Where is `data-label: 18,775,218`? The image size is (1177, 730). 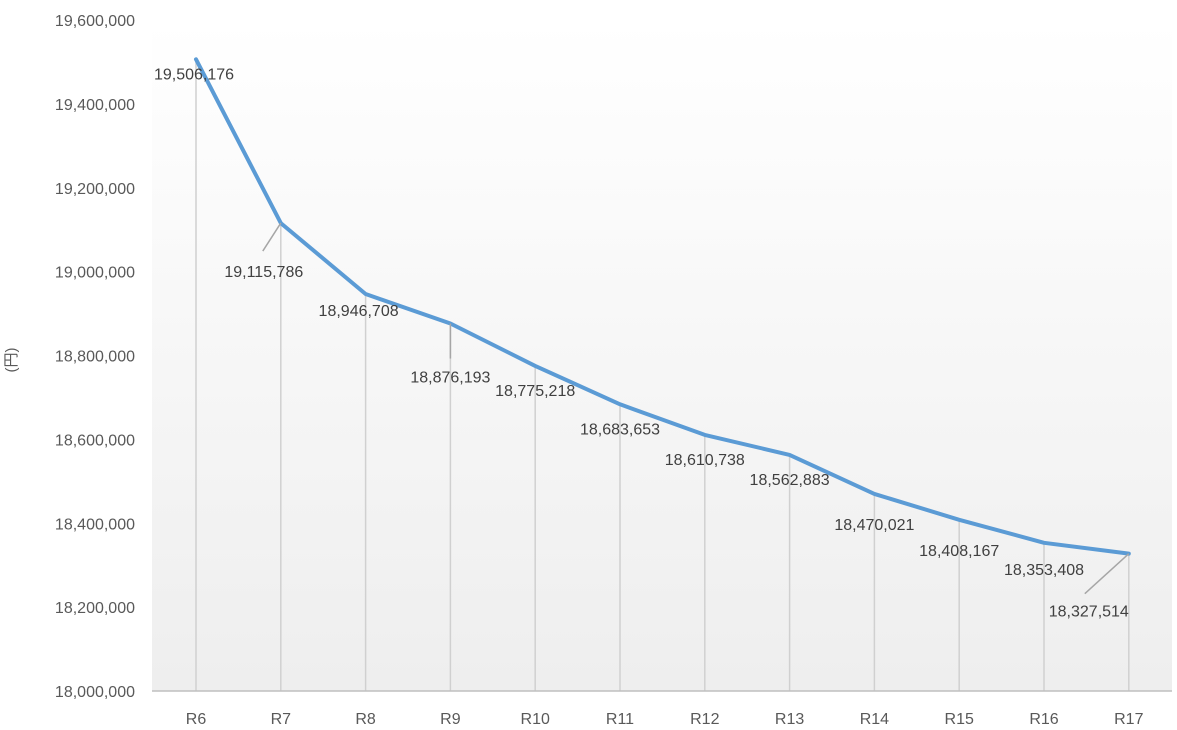 data-label: 18,775,218 is located at coordinates (535, 391).